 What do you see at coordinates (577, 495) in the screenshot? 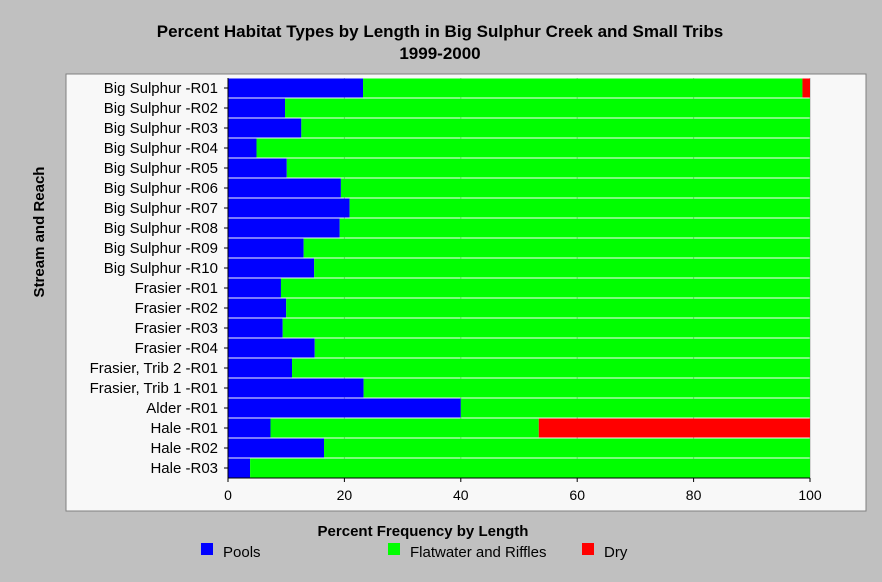
I see `x-tick-label-3: 60` at bounding box center [577, 495].